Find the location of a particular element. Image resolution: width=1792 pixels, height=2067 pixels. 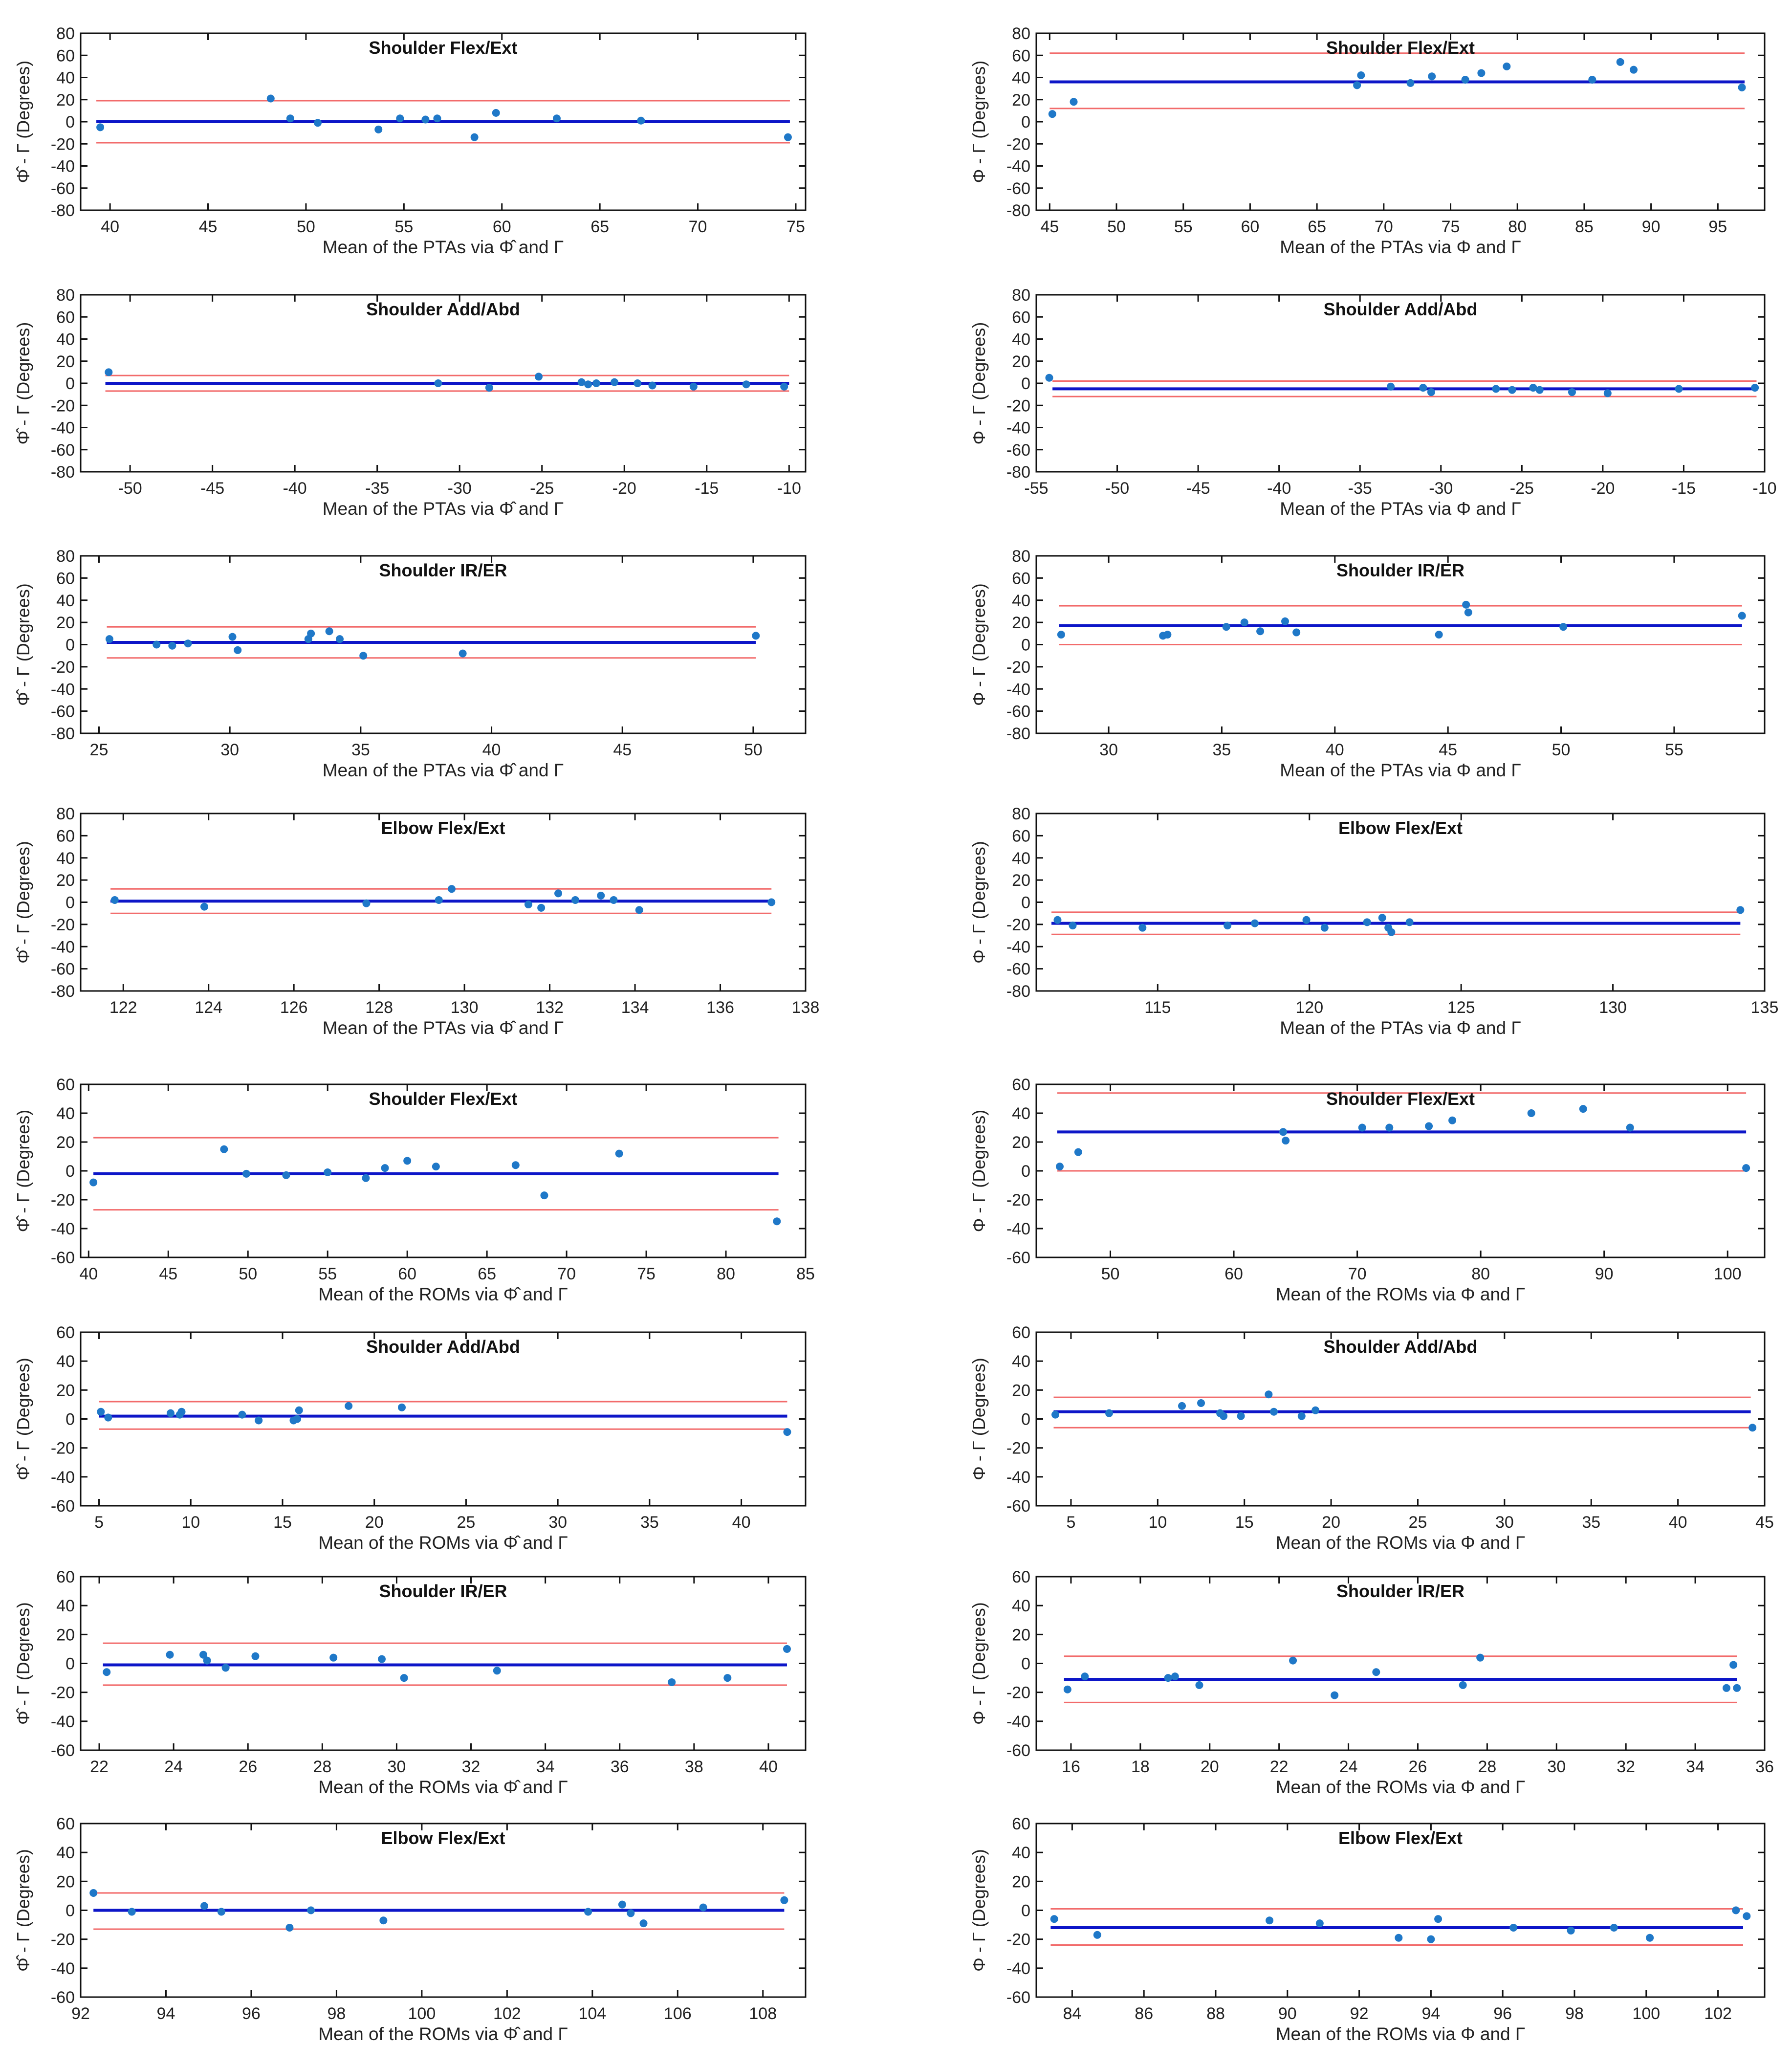

x-tick-label: 70 is located at coordinates (698, 227).